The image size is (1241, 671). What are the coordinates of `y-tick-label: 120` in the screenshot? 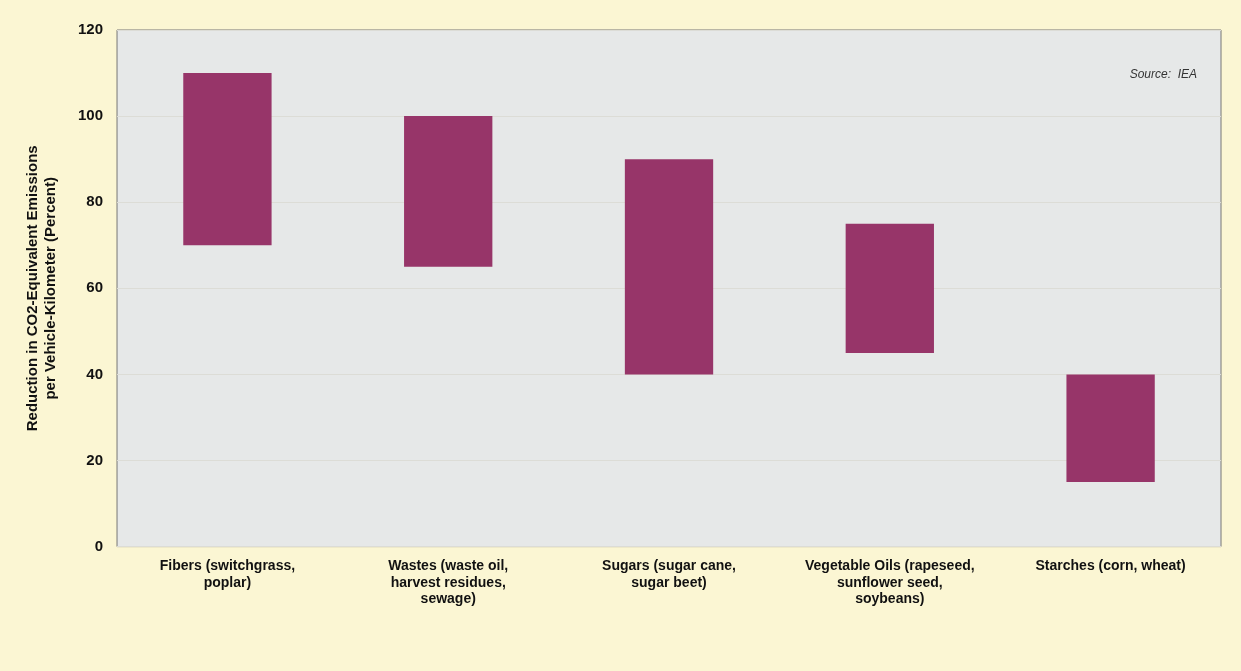 It's located at (91, 29).